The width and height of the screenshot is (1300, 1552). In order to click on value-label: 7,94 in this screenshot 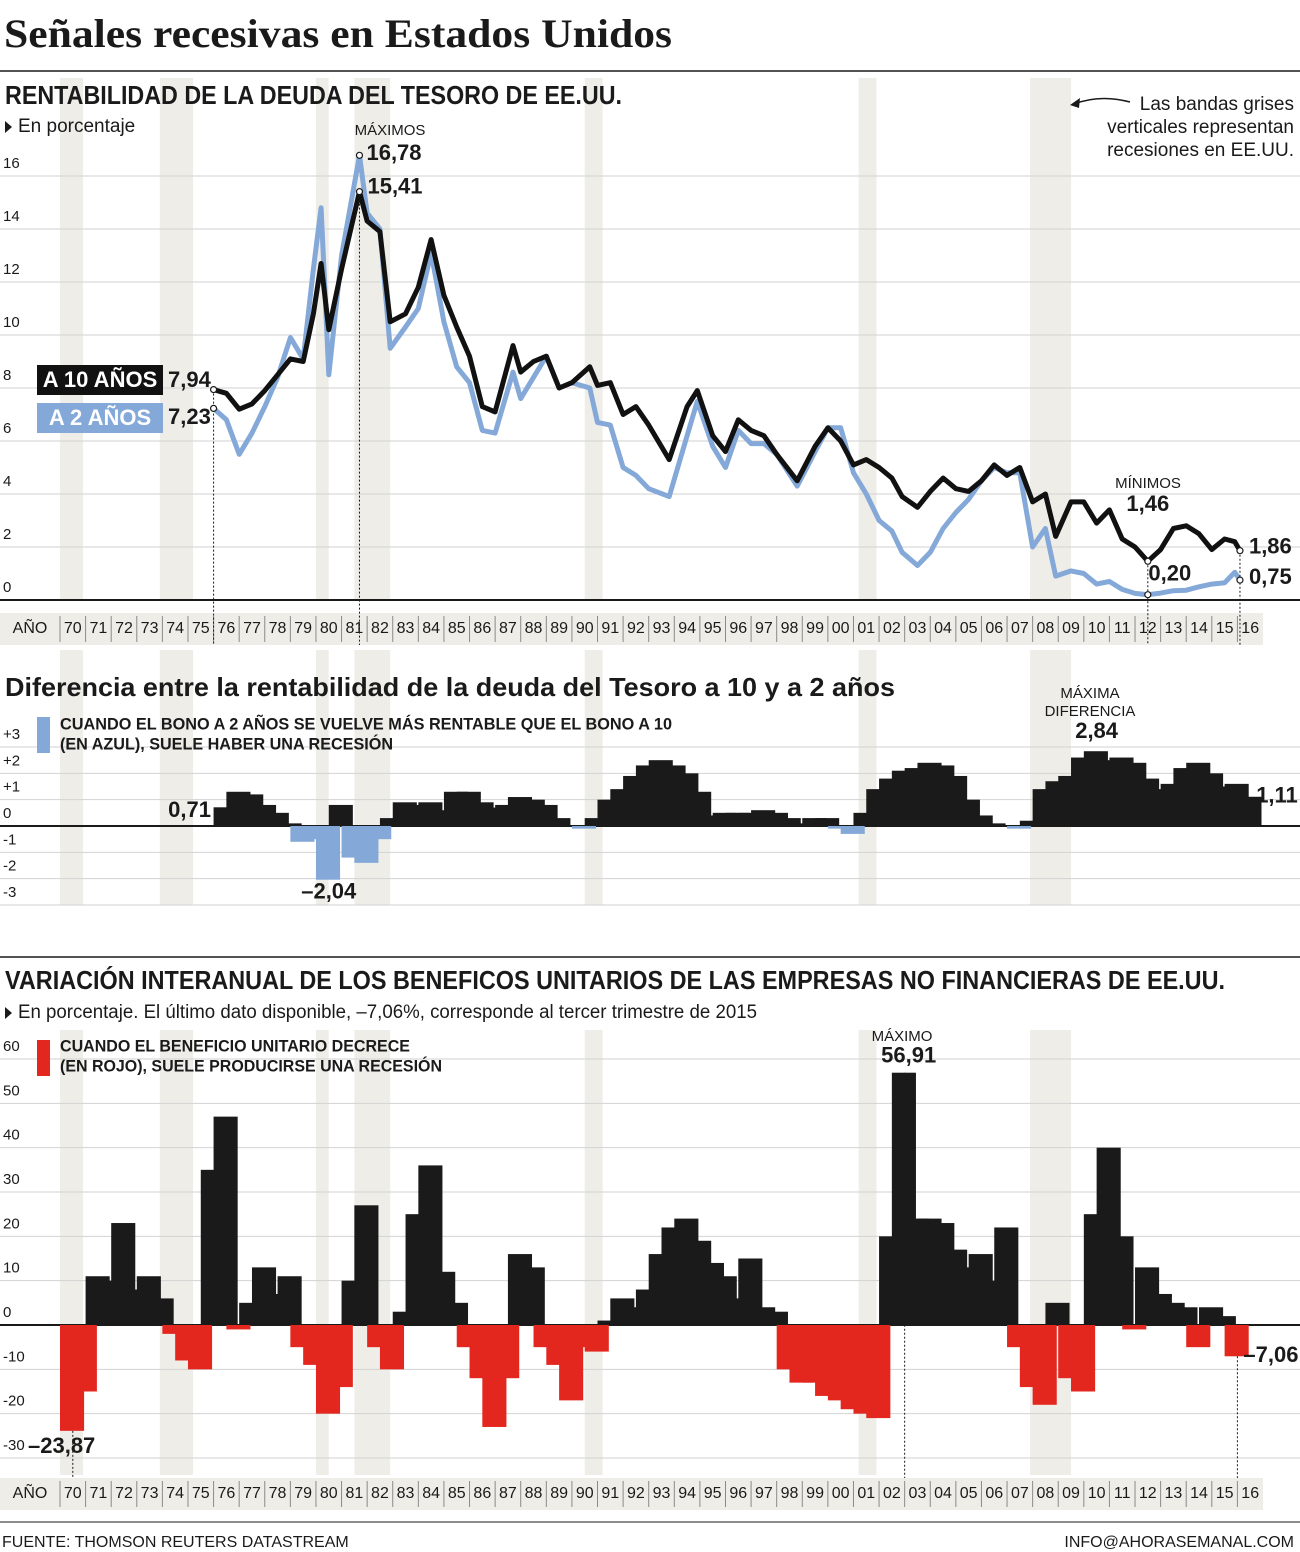, I will do `click(190, 379)`.